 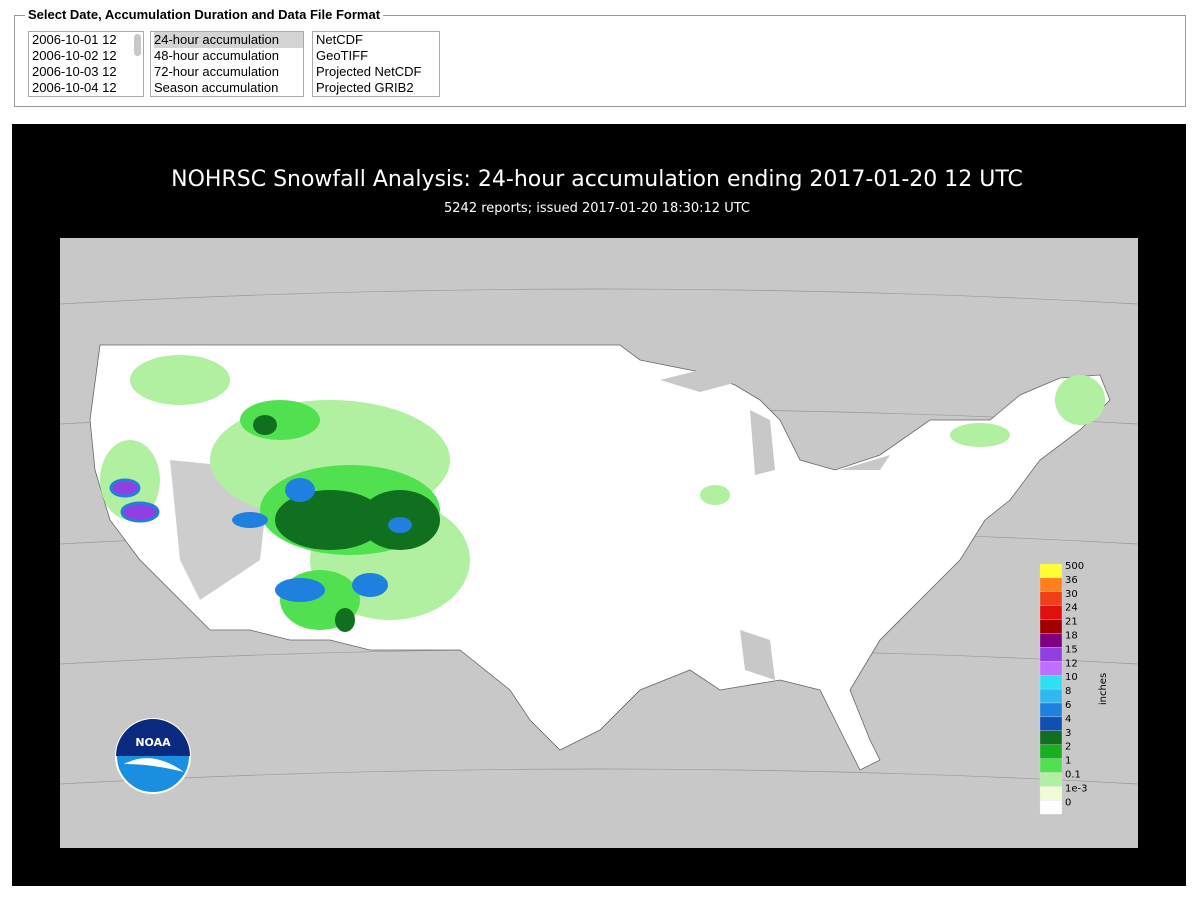 I want to click on list-option: 48-hour accumulation, so click(x=217, y=55).